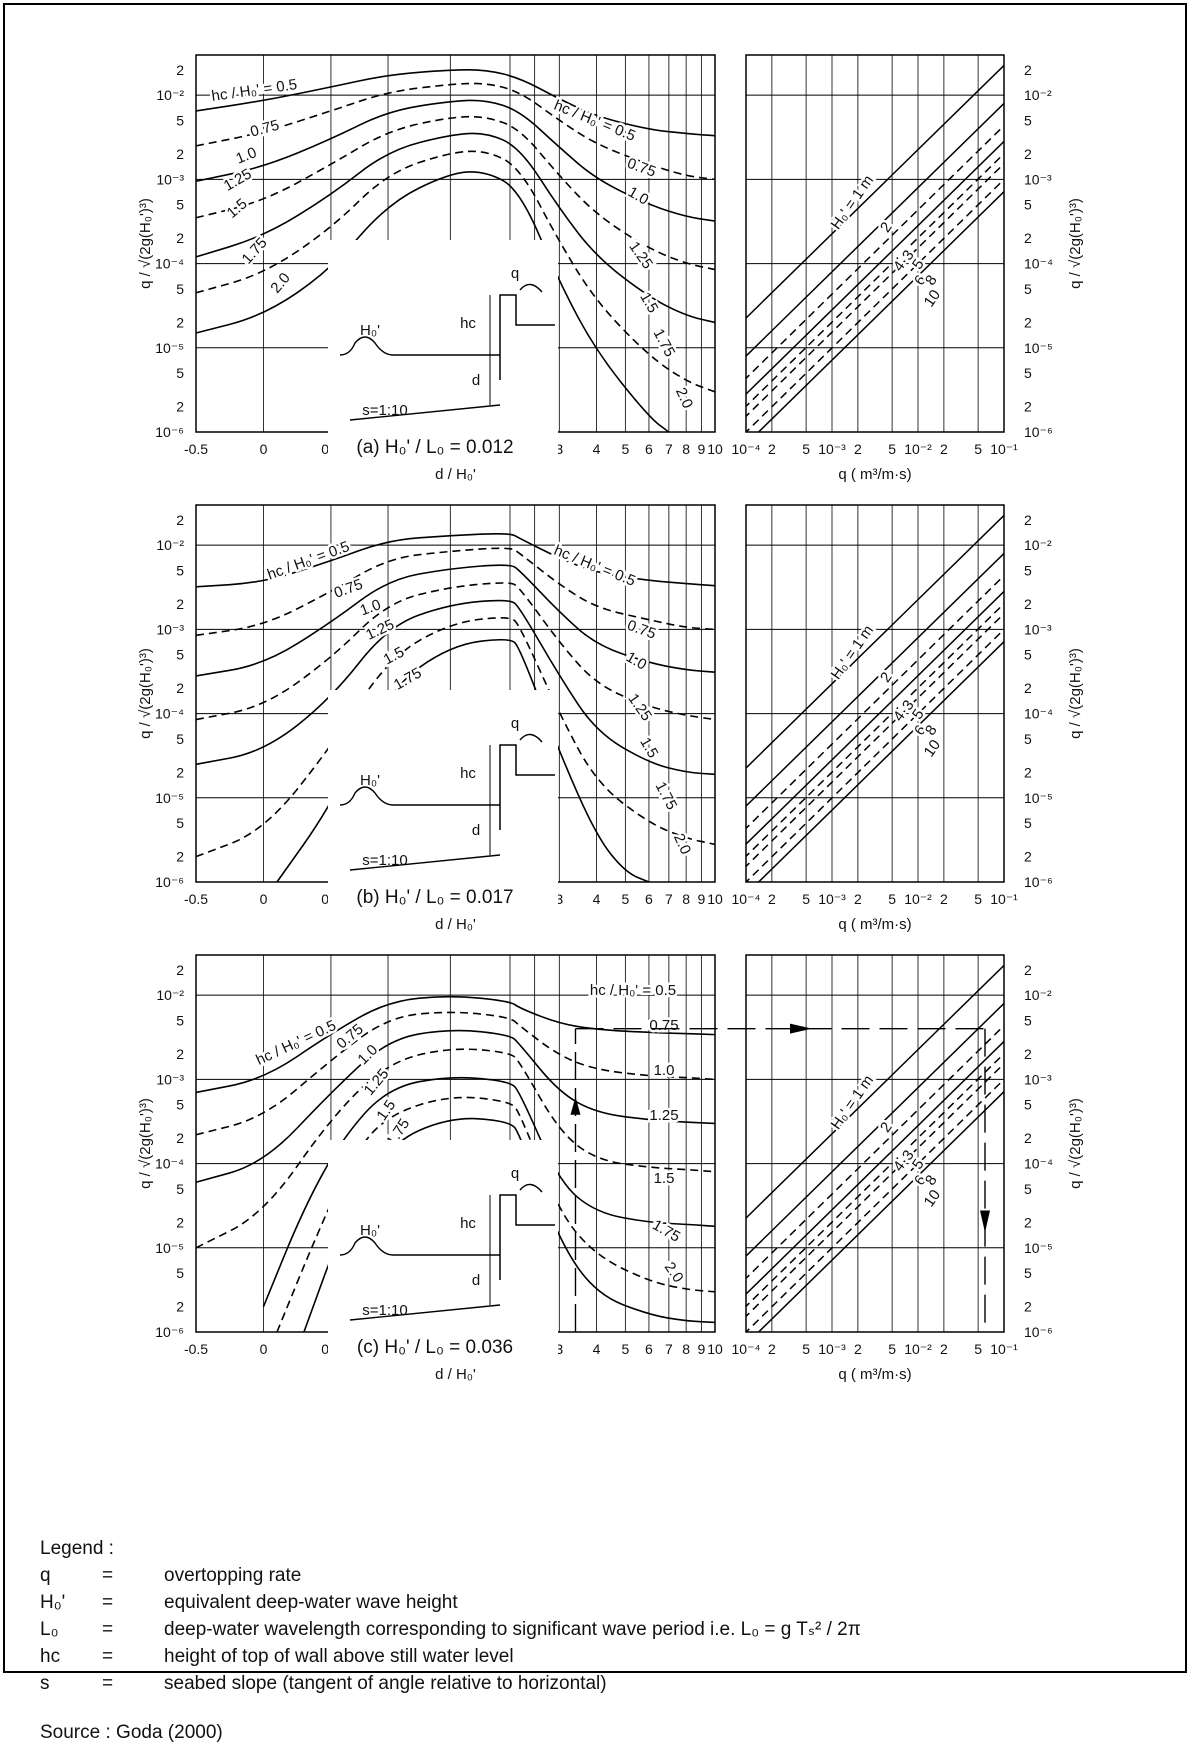 The width and height of the screenshot is (1192, 1746). I want to click on h0-line-1m, so click(875, 642).